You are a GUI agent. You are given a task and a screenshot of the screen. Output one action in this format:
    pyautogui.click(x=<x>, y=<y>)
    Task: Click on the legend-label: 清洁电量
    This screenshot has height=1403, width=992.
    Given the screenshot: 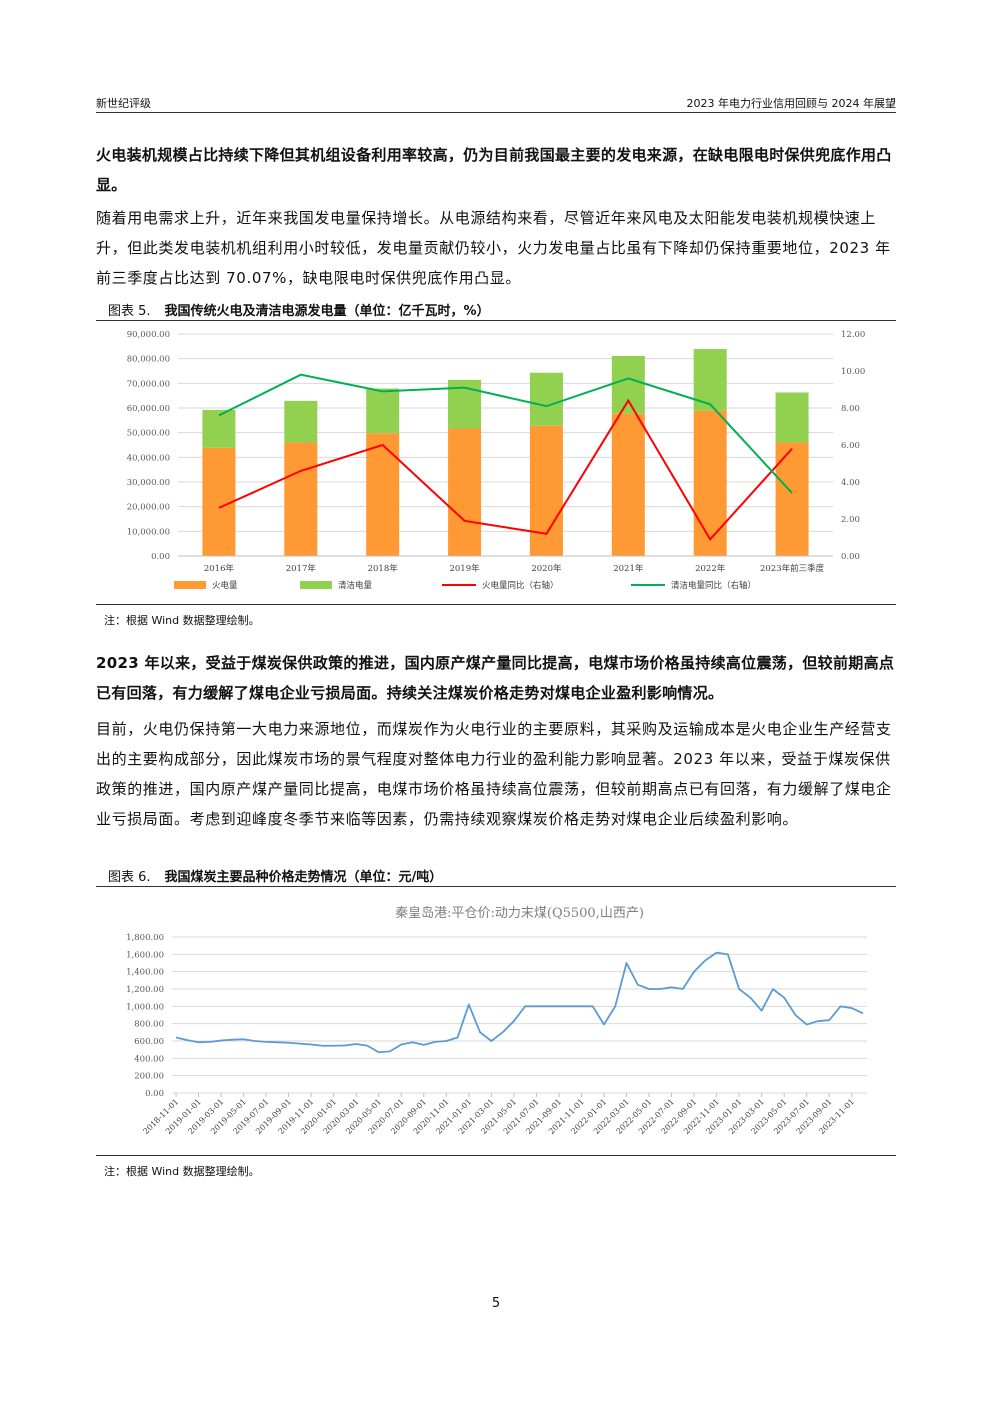 What is the action you would take?
    pyautogui.click(x=355, y=585)
    